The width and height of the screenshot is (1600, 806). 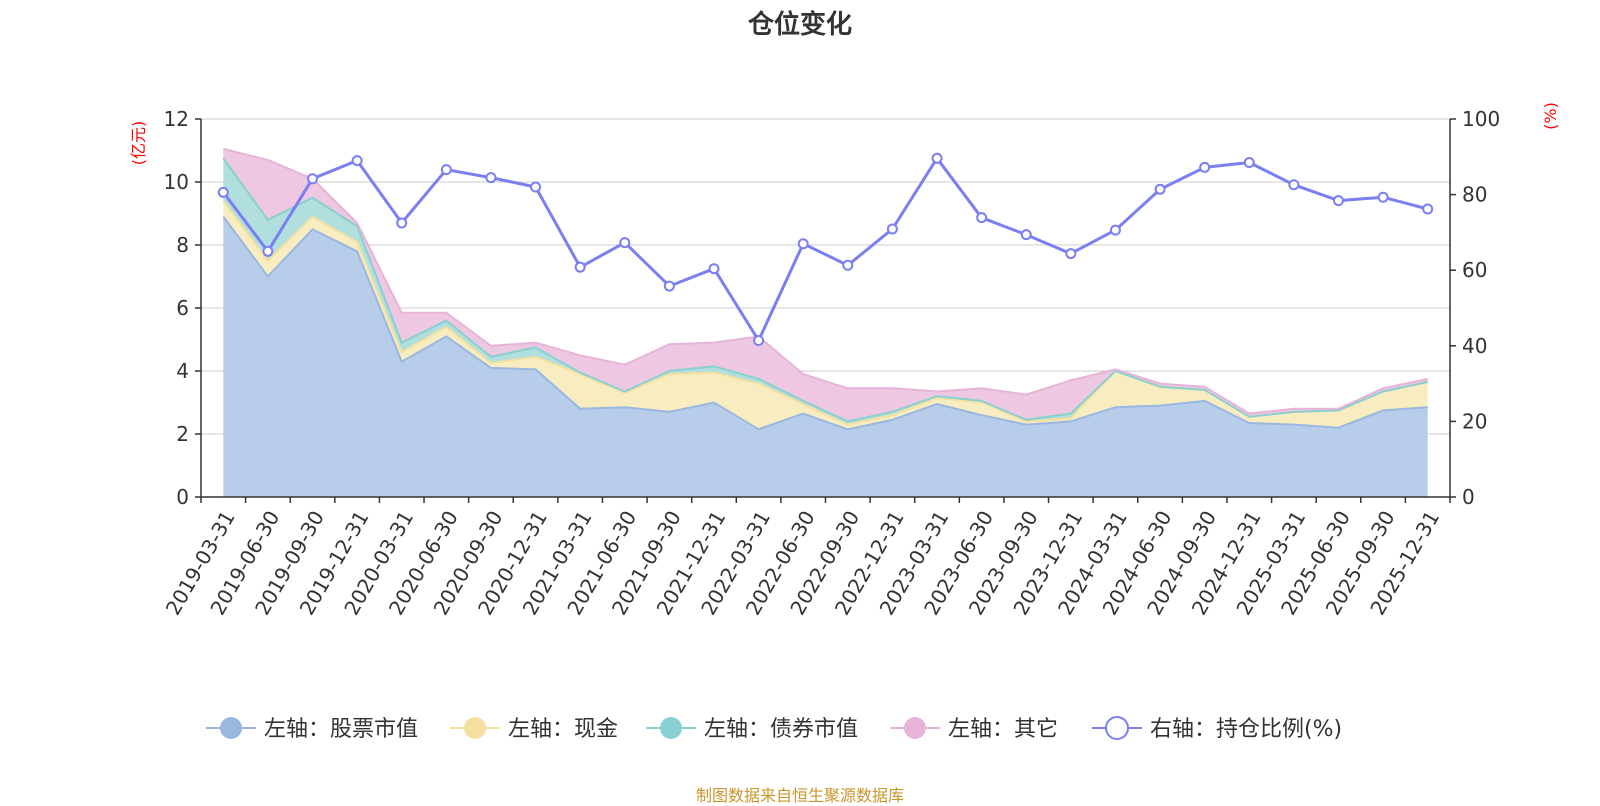 I want to click on y-right-tick-label: 20, so click(x=1474, y=421).